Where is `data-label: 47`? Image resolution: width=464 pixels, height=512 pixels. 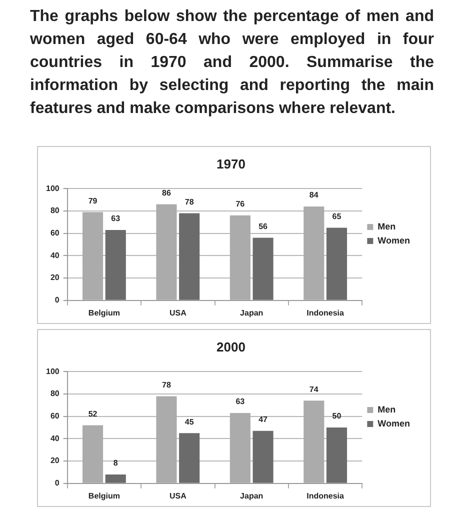 data-label: 47 is located at coordinates (263, 419).